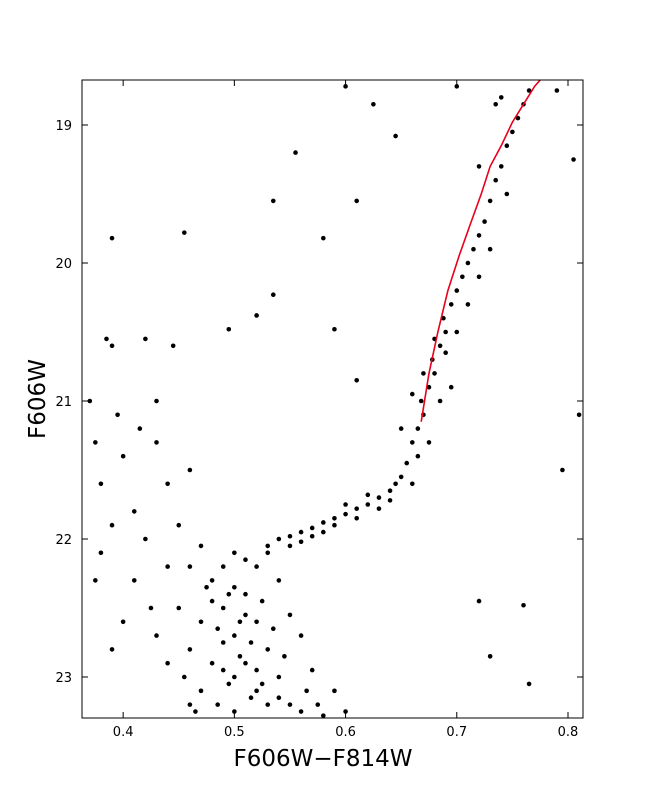  What do you see at coordinates (63, 126) in the screenshot?
I see `y-tick-label: 19` at bounding box center [63, 126].